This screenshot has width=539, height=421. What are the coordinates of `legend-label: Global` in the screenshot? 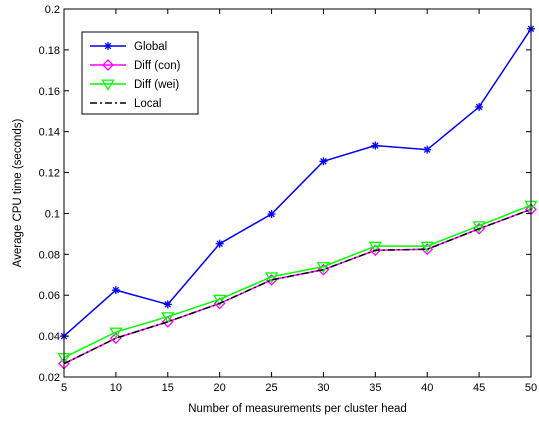 It's located at (150, 47).